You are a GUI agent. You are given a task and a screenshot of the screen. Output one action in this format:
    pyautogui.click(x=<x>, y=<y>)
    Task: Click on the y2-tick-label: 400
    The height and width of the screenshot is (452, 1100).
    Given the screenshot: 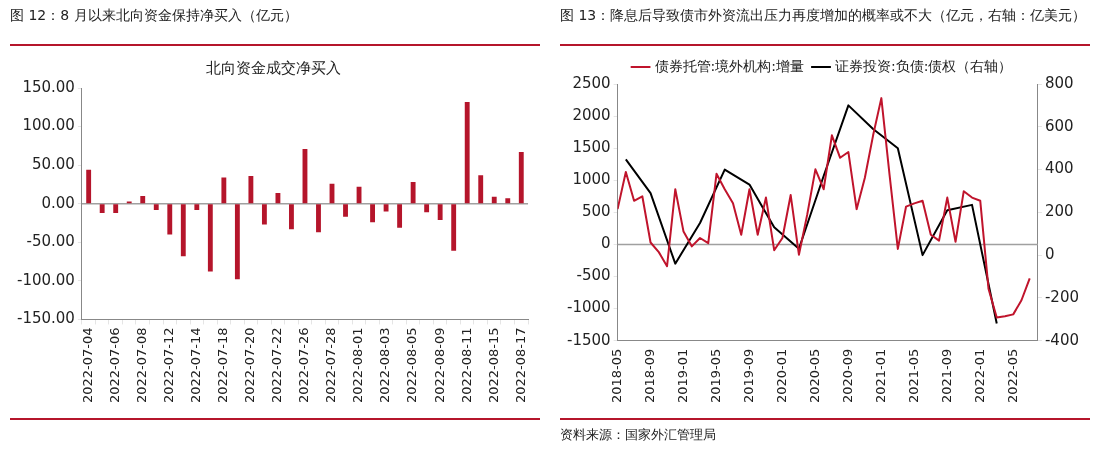 What is the action you would take?
    pyautogui.click(x=1059, y=168)
    